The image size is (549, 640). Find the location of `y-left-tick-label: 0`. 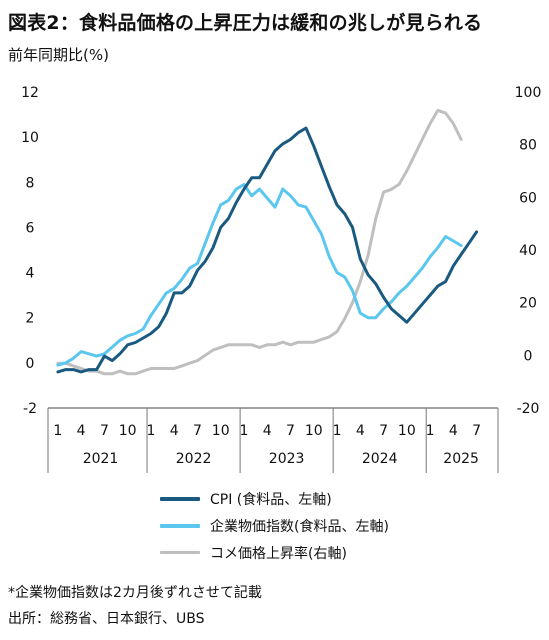

y-left-tick-label: 0 is located at coordinates (30, 364).